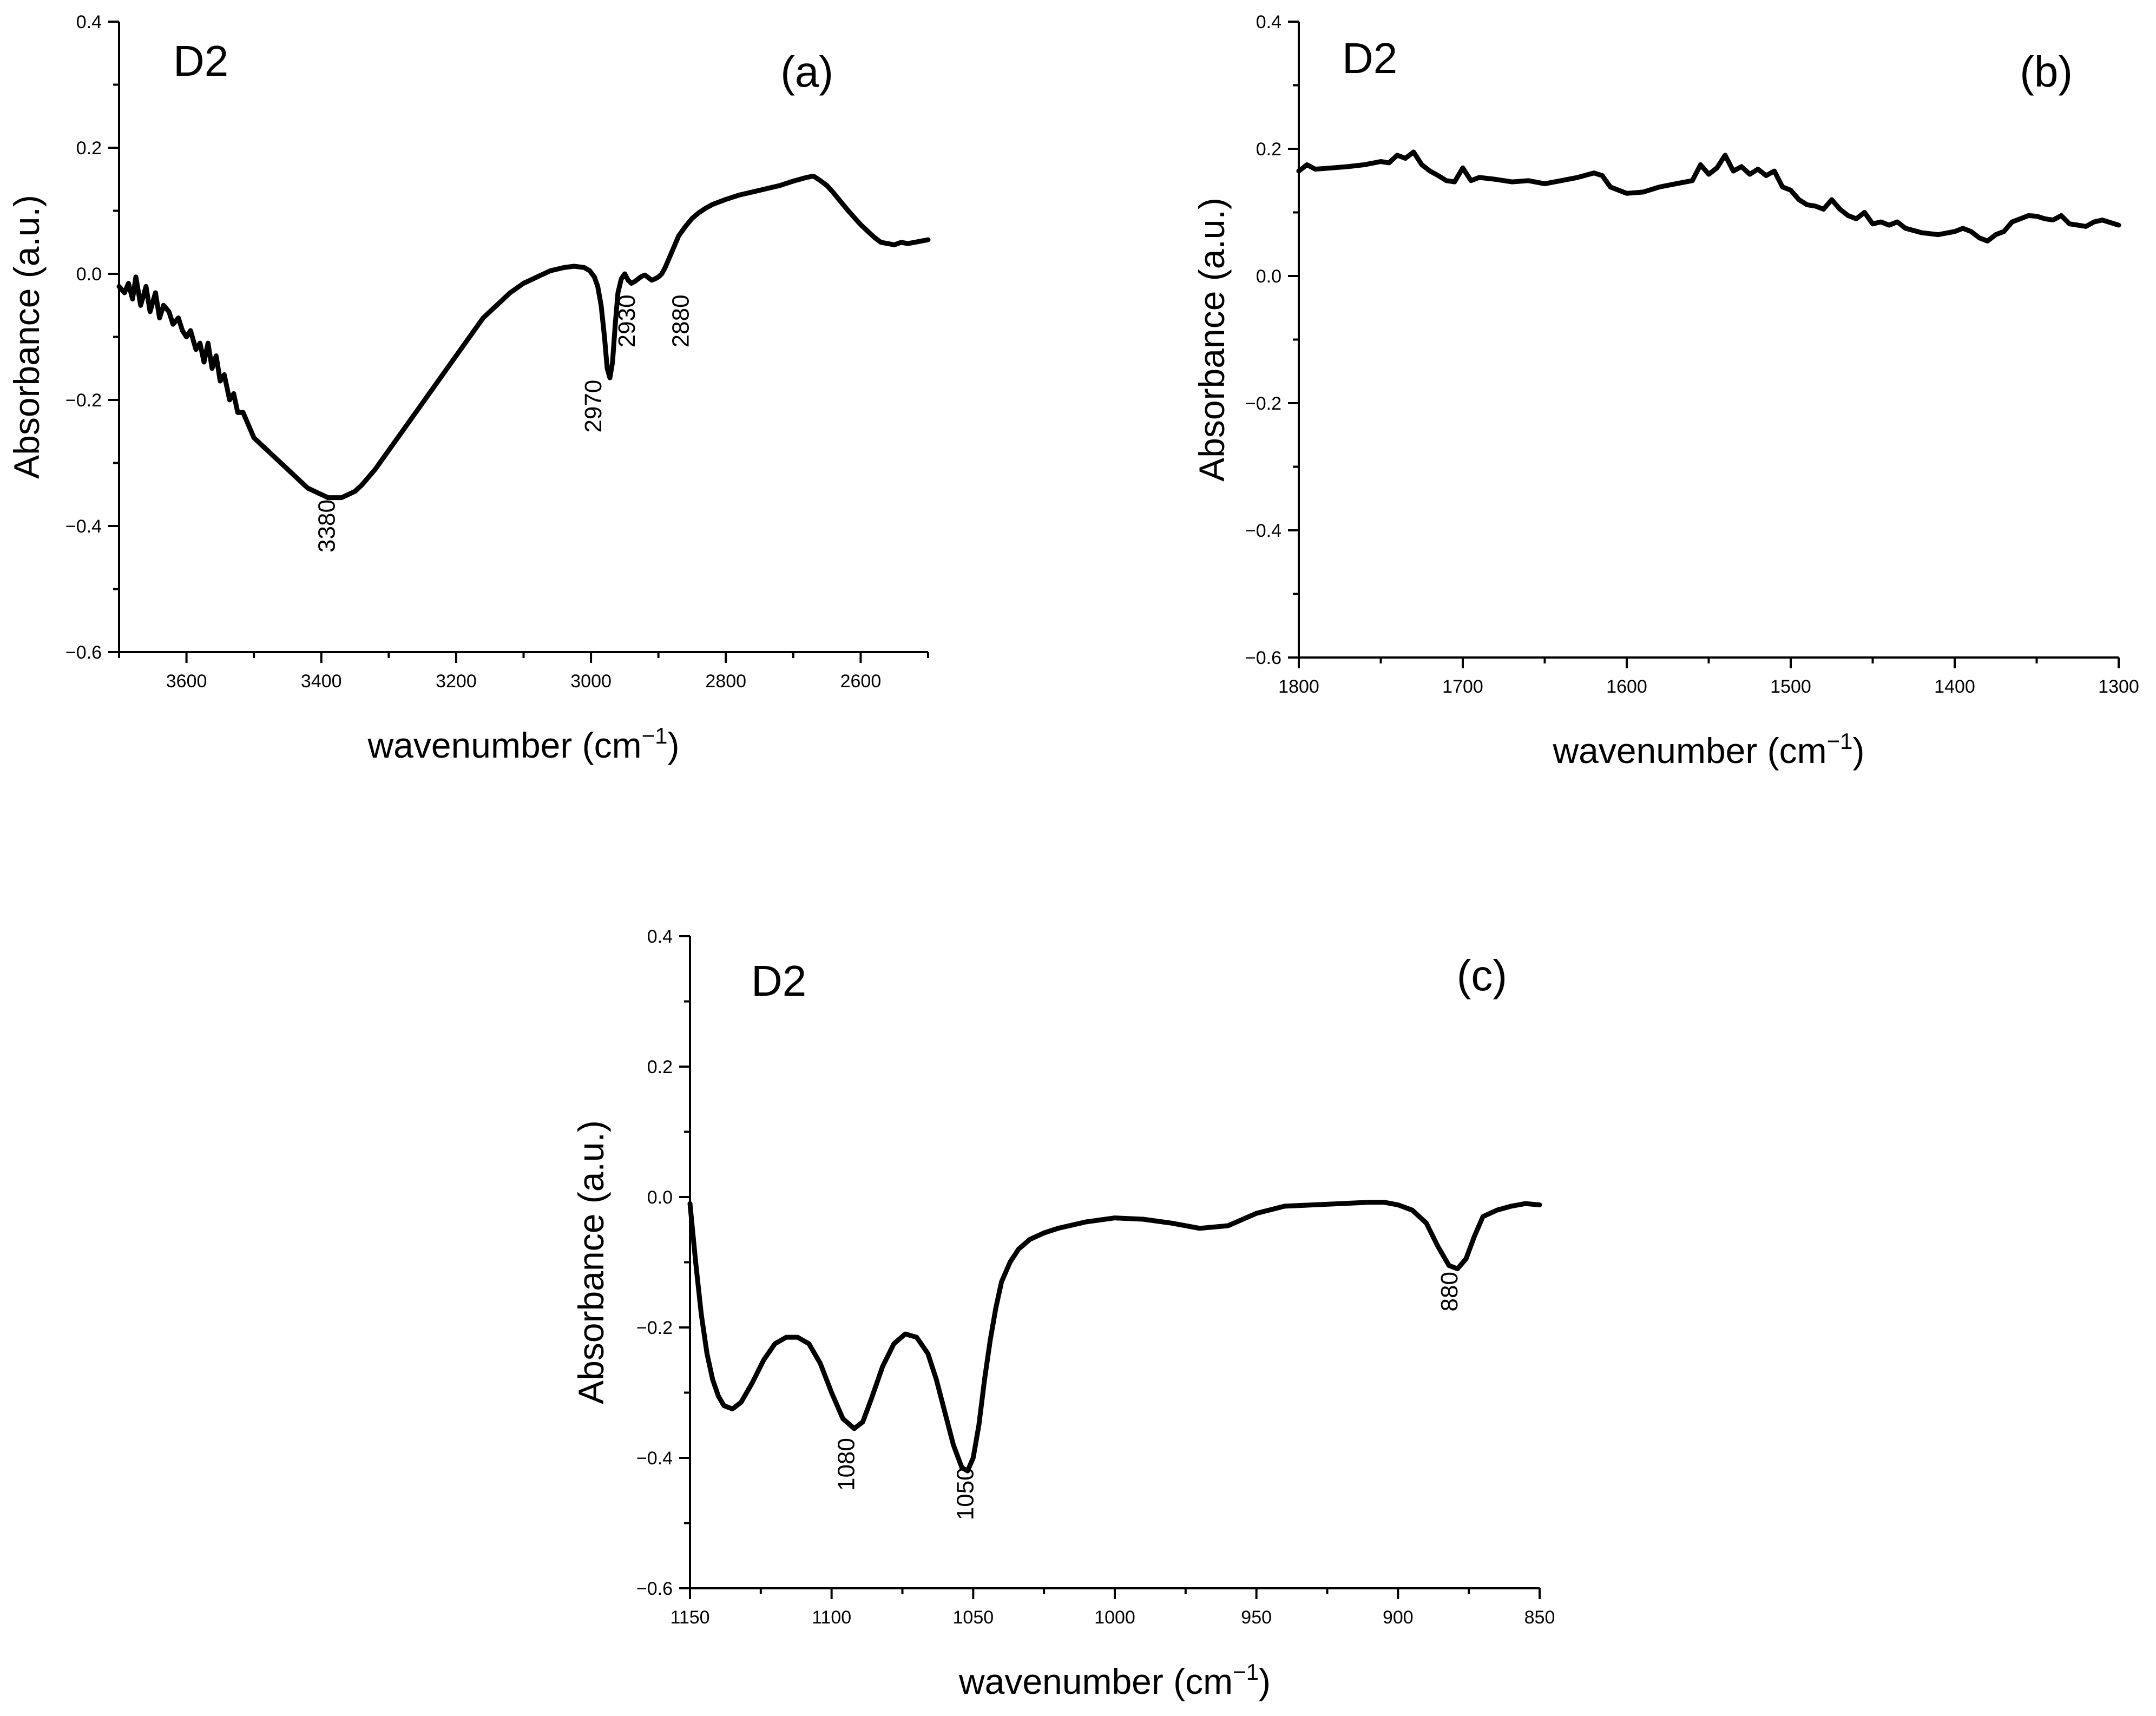 The width and height of the screenshot is (2156, 1716). I want to click on panel-c-panel-label: (c), so click(1482, 976).